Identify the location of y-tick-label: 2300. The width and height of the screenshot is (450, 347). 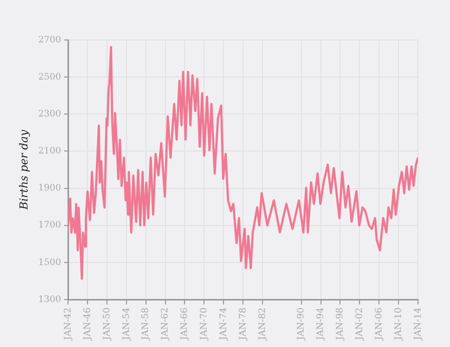
(50, 114).